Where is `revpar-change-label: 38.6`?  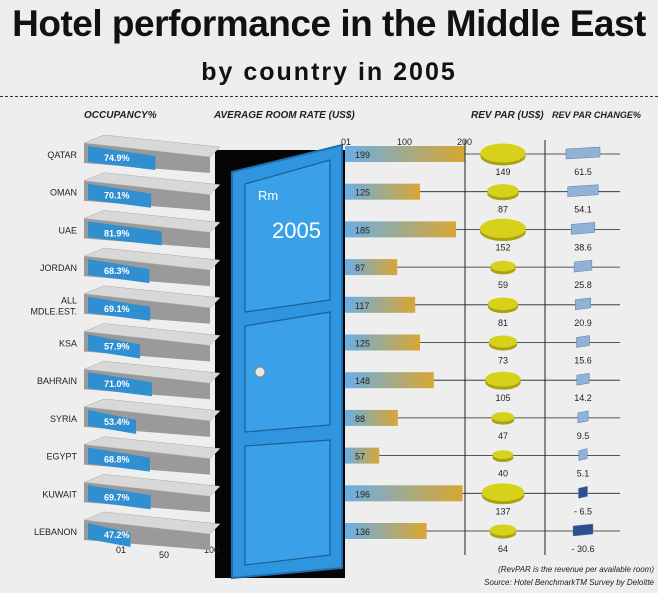 revpar-change-label: 38.6 is located at coordinates (583, 247).